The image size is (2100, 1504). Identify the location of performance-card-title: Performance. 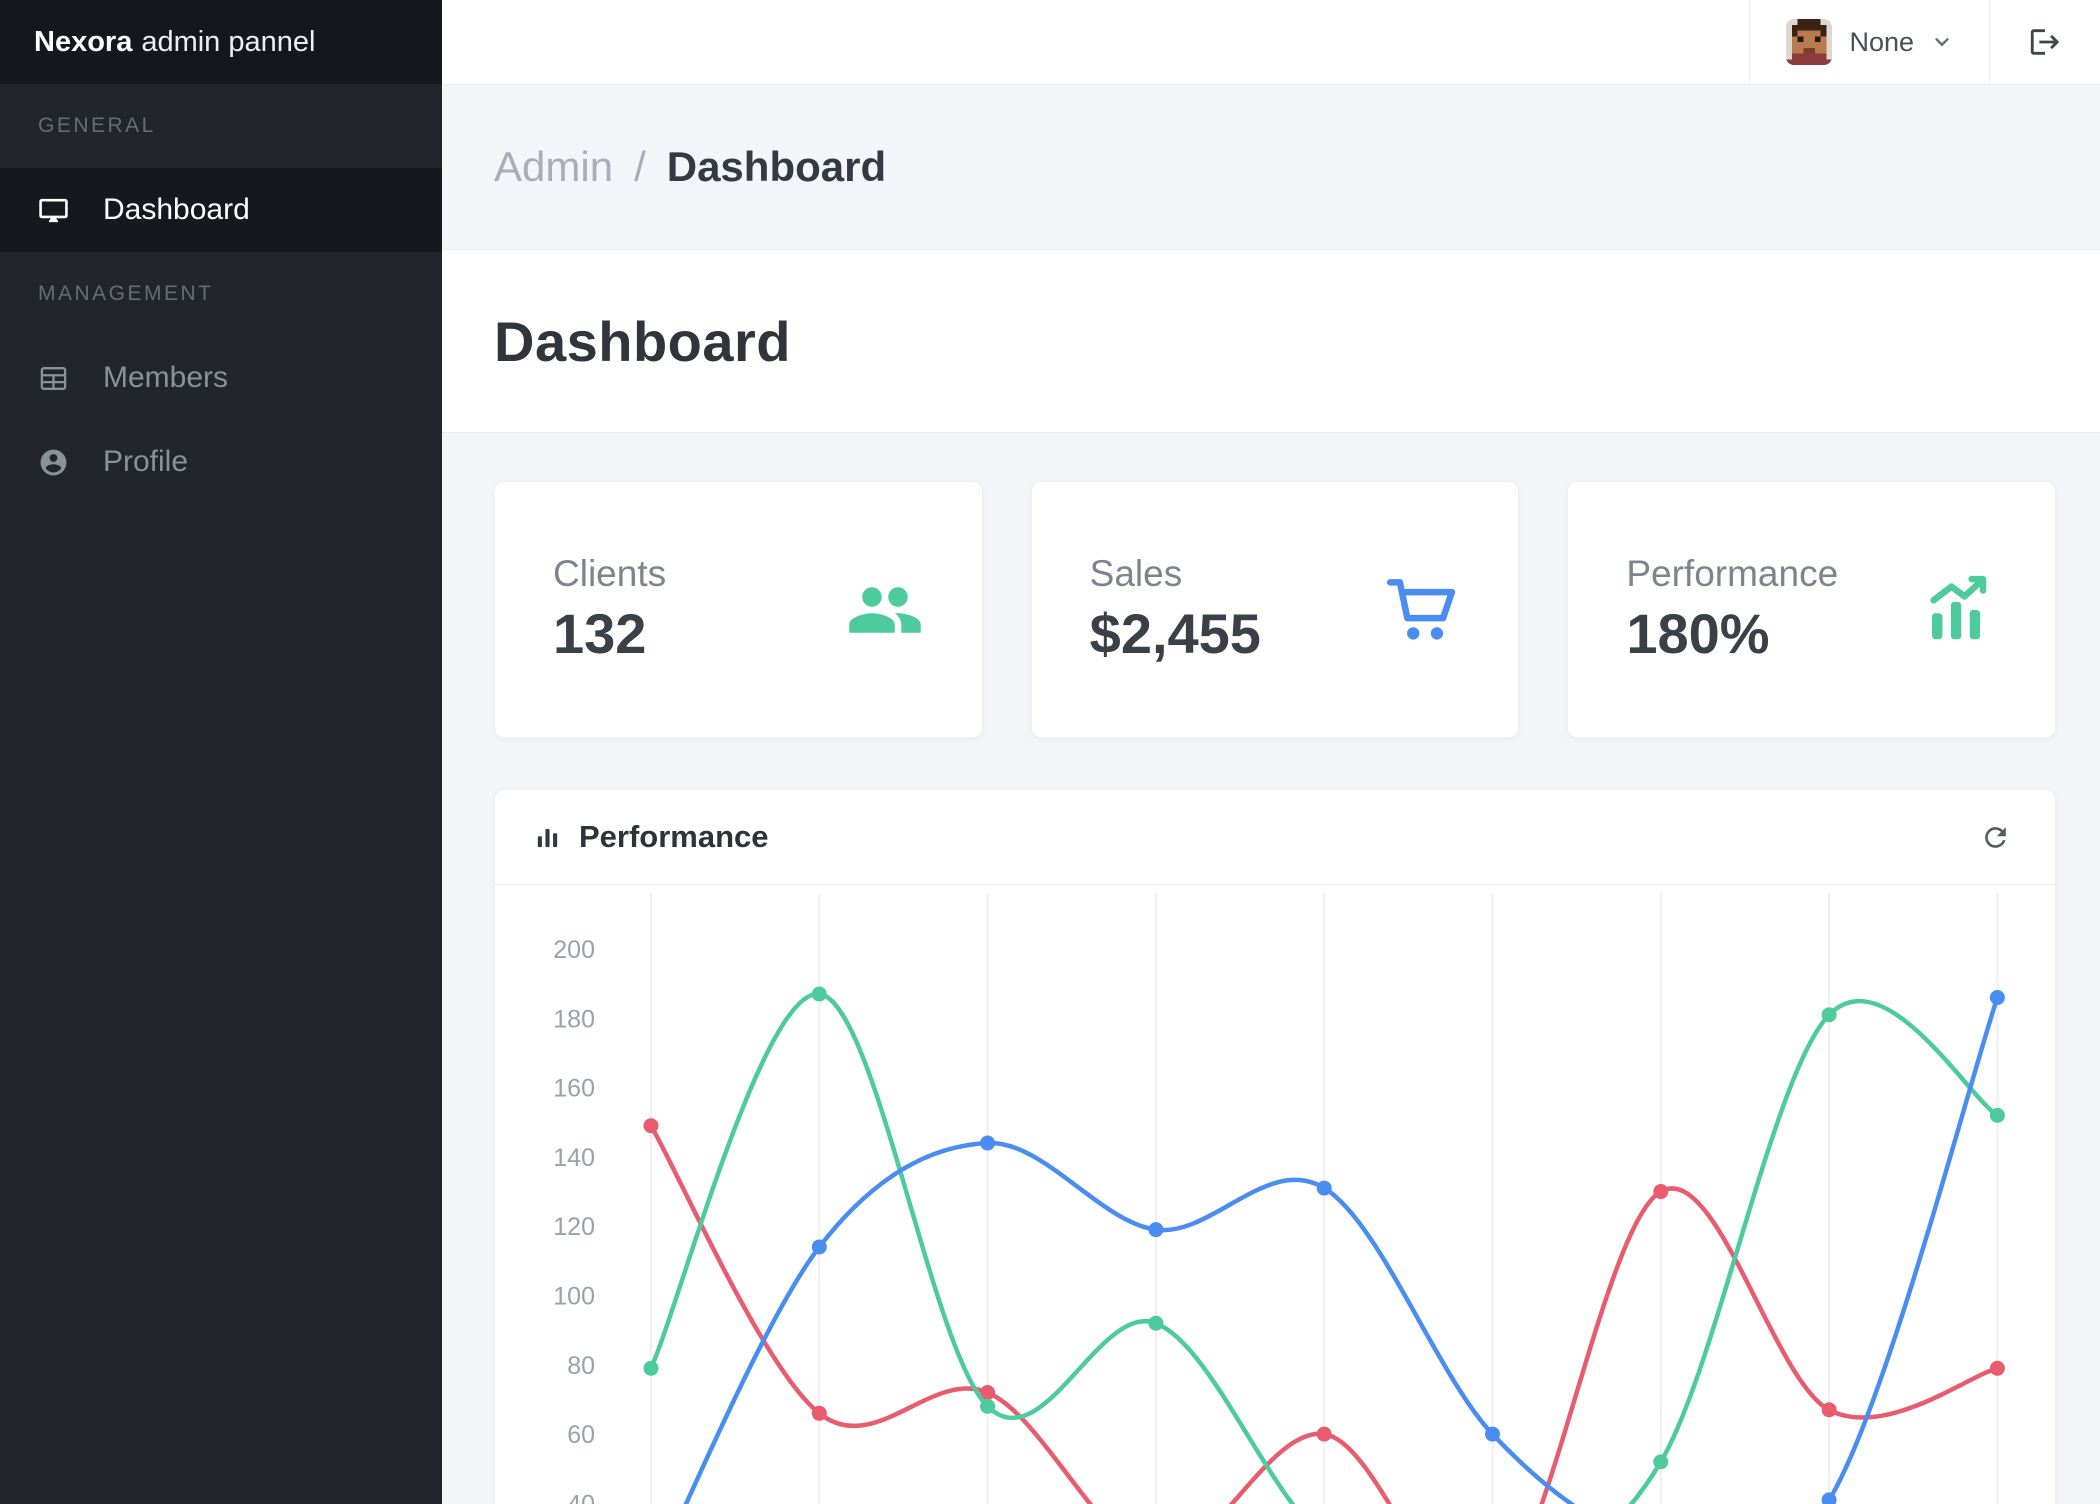
(674, 836).